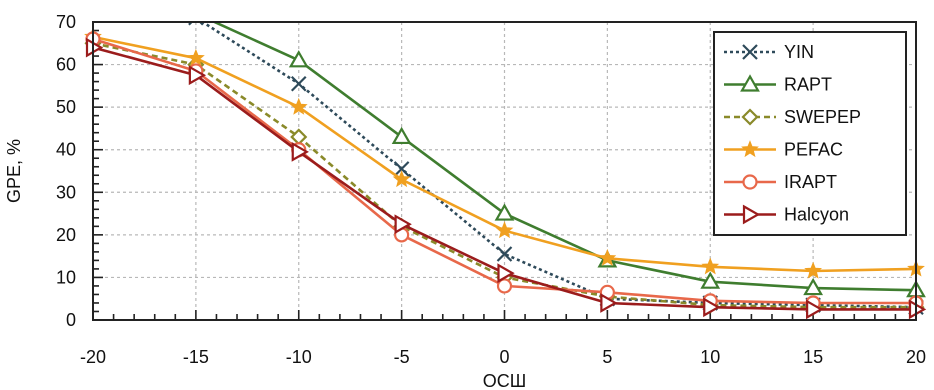 This screenshot has height=390, width=934. I want to click on x-tick-label-1: -15, so click(196, 357).